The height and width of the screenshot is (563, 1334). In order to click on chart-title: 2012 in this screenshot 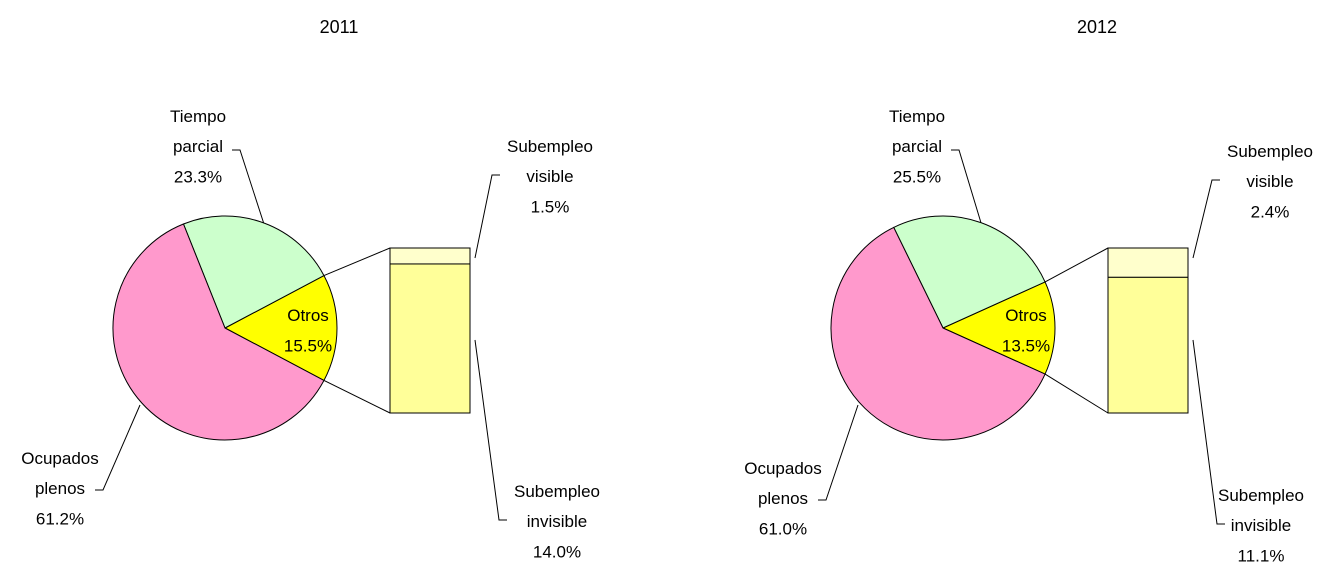, I will do `click(1097, 27)`.